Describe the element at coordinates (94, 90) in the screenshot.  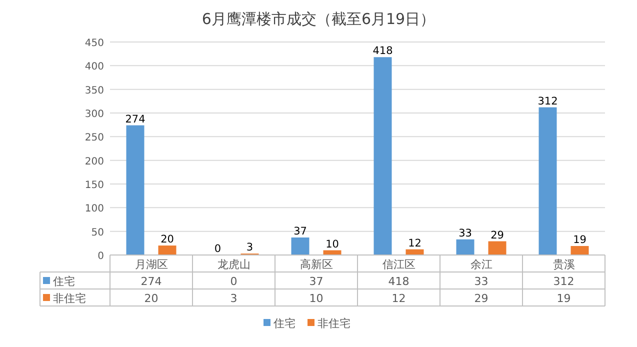
I see `y-tick-label: 350` at that location.